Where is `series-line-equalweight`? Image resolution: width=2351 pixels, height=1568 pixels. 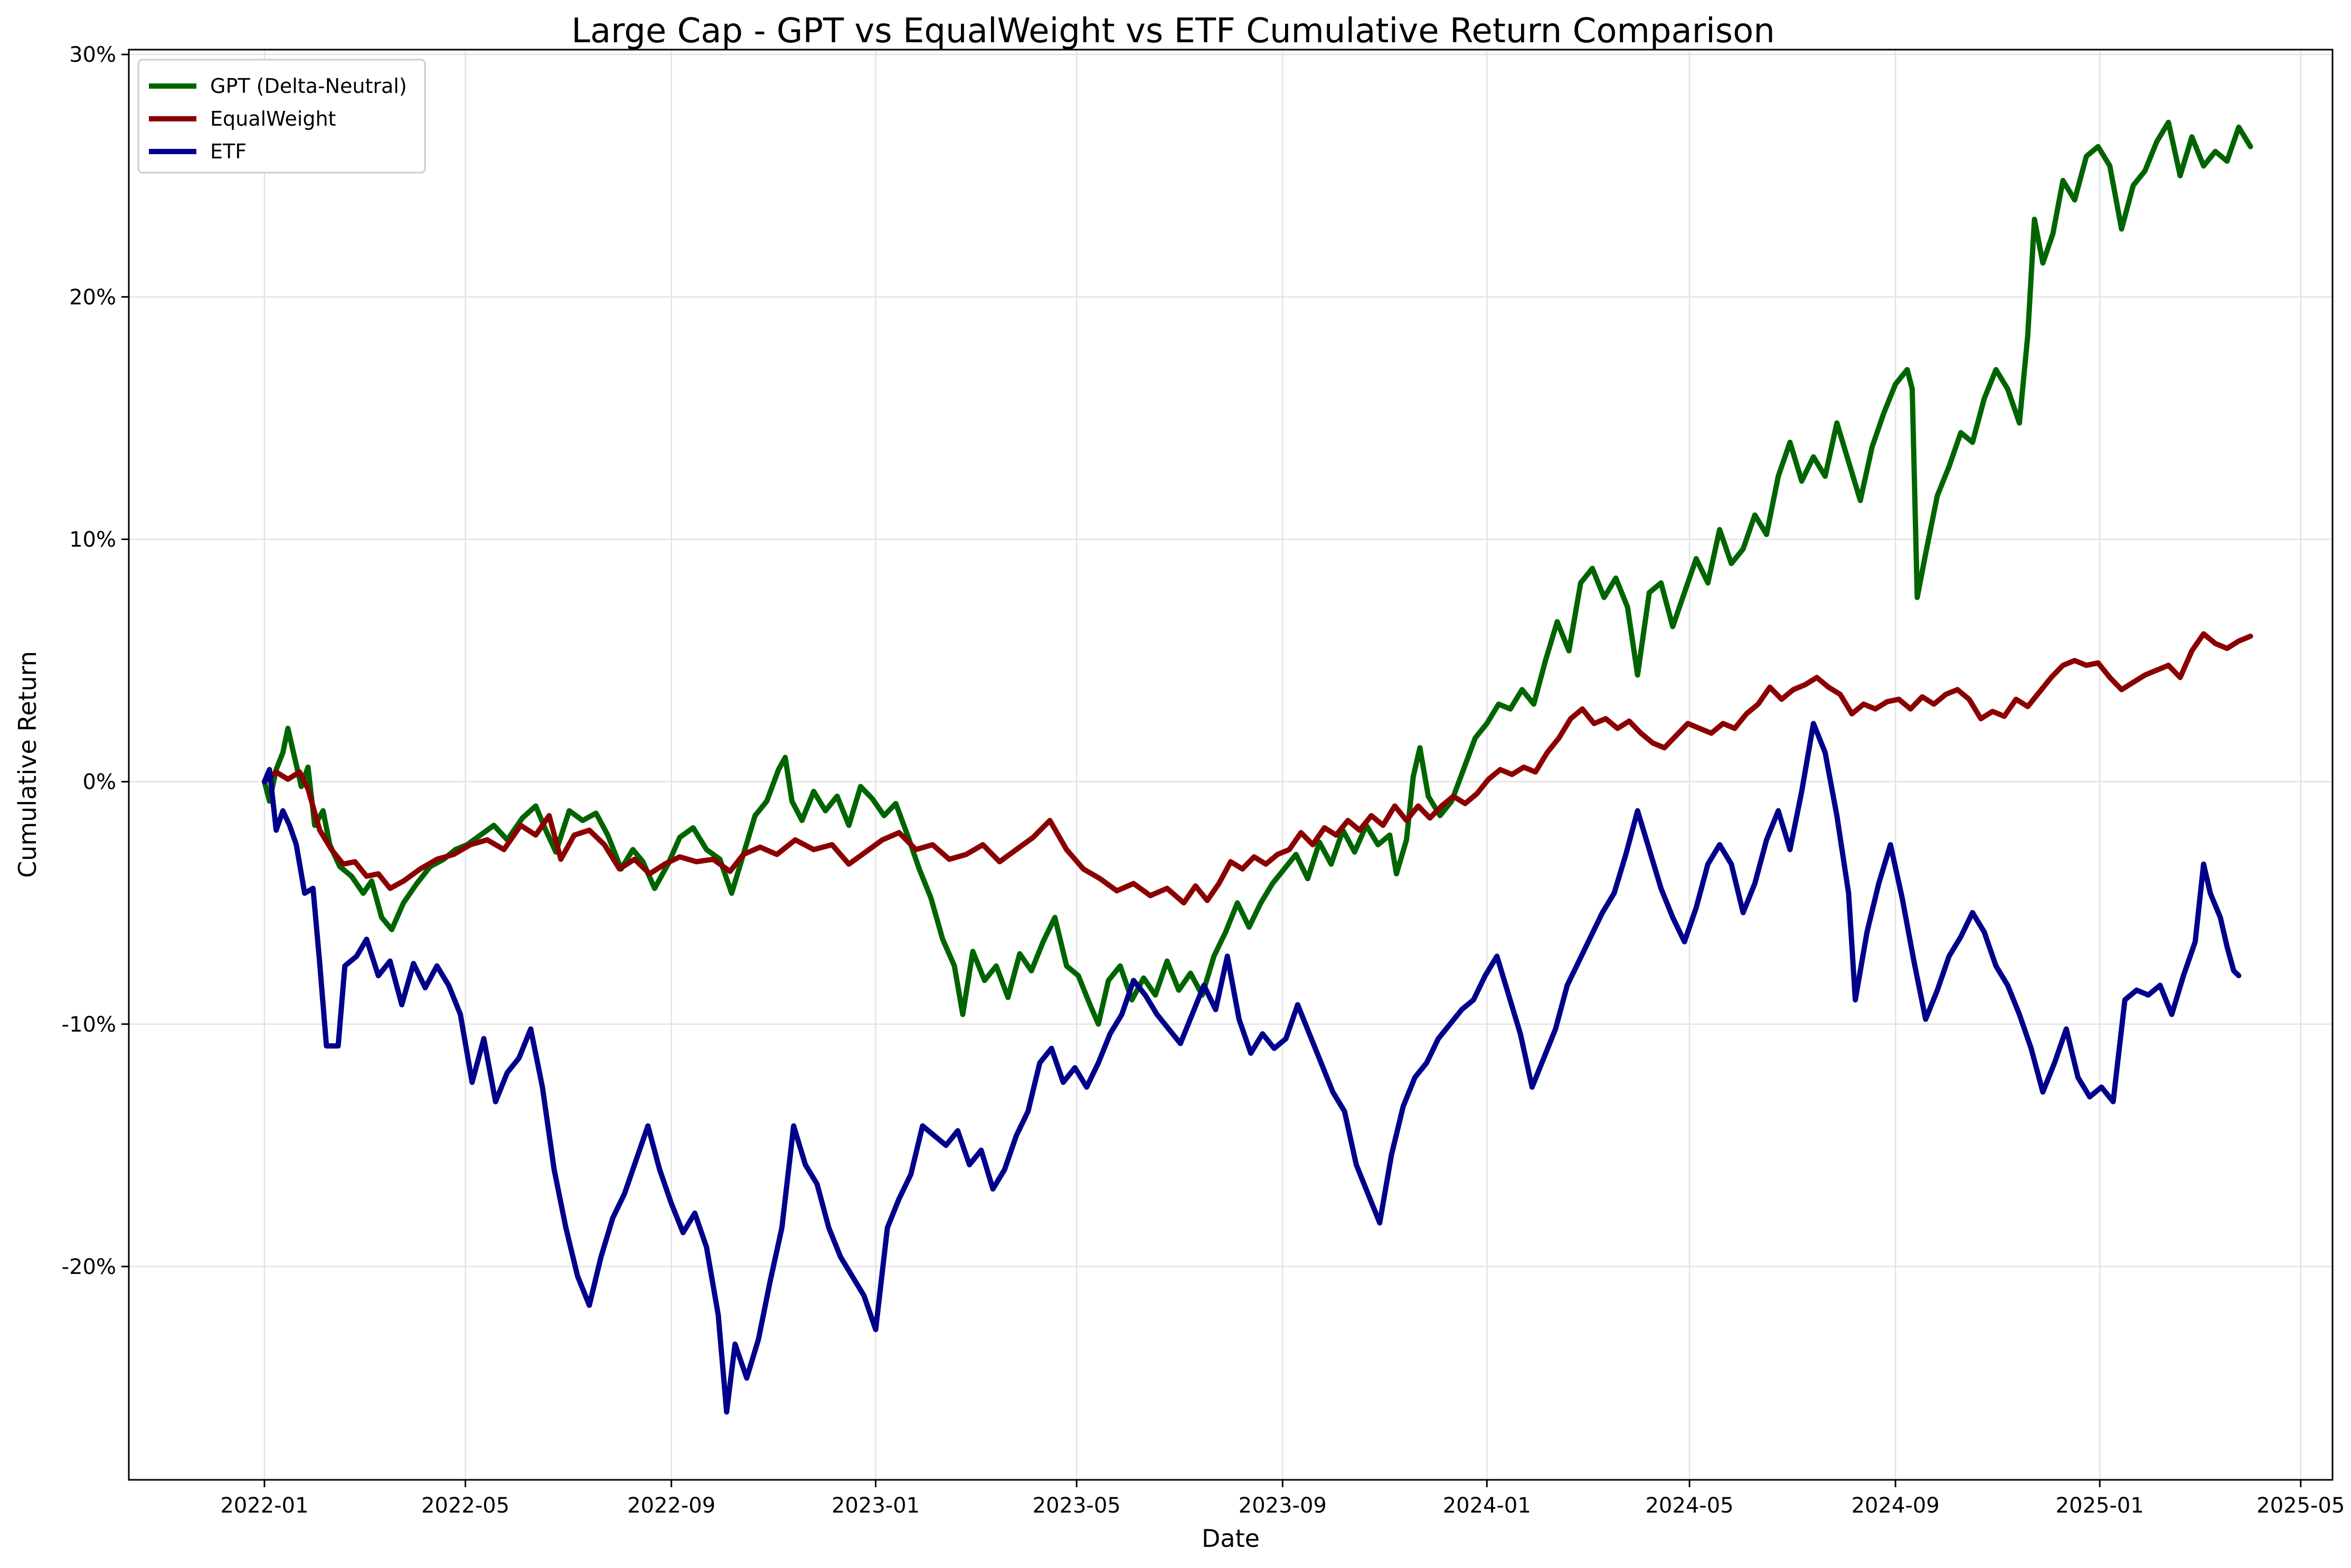 series-line-equalweight is located at coordinates (1257, 768).